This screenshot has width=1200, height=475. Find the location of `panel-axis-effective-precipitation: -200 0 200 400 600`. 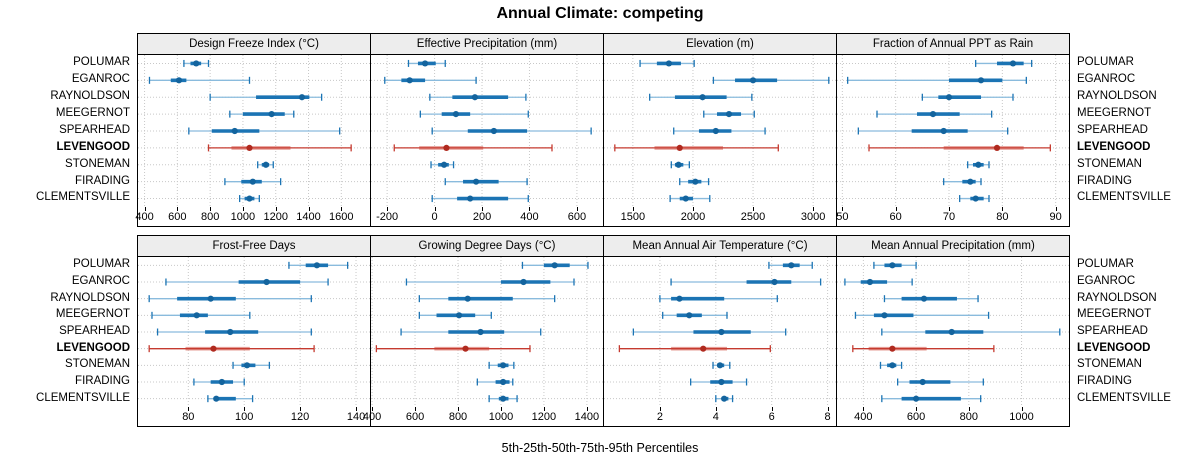

panel-axis-effective-precipitation: -200 0 200 400 600 is located at coordinates (487, 216).